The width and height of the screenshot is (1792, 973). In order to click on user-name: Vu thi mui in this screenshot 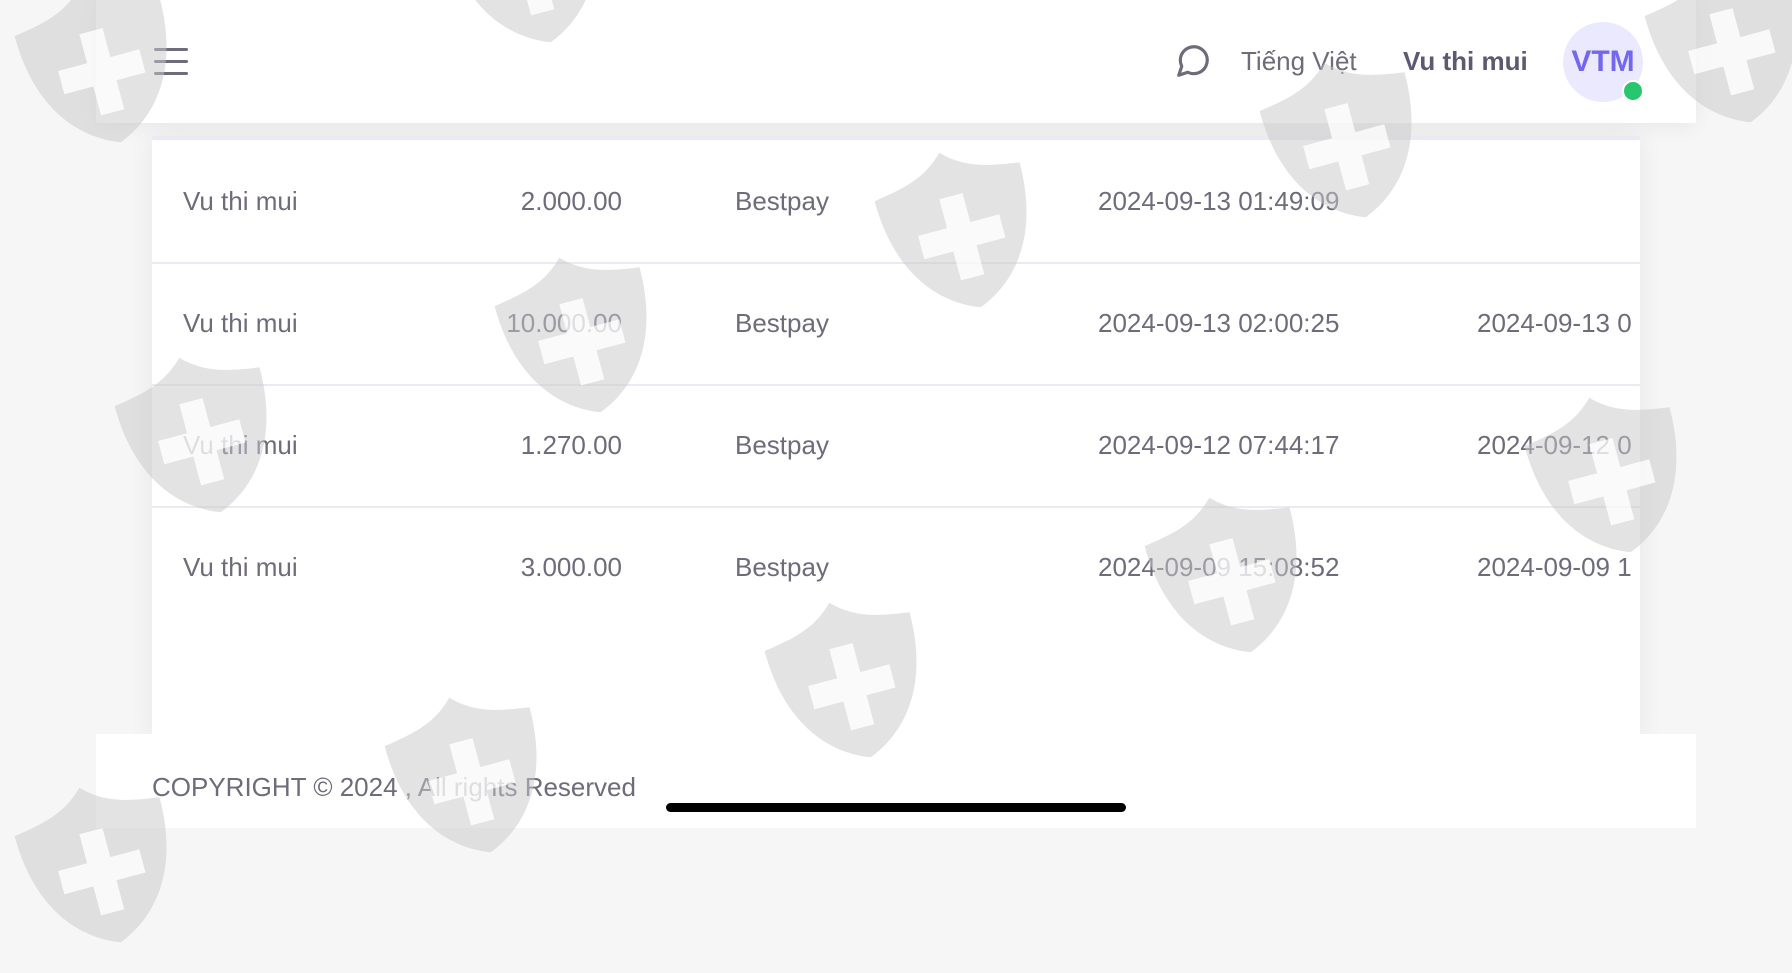, I will do `click(1465, 61)`.